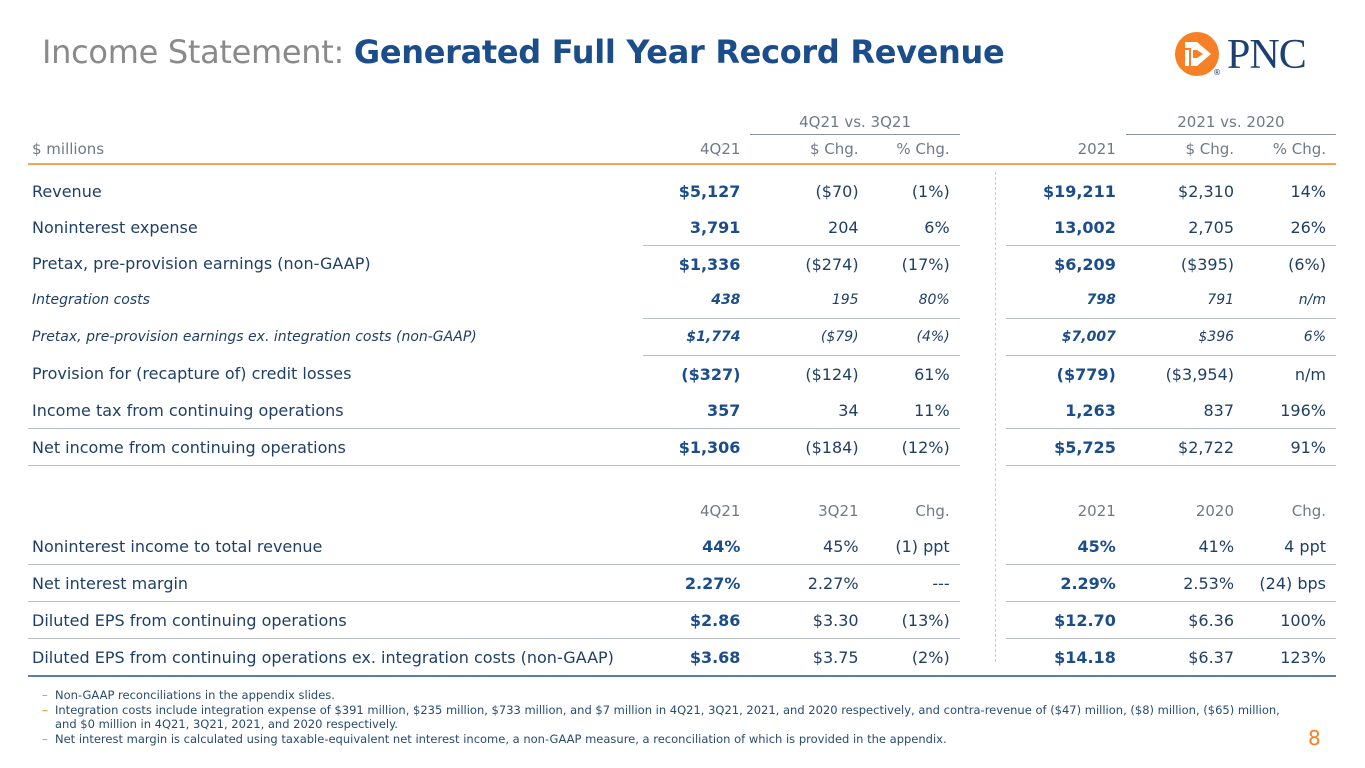  Describe the element at coordinates (1253, 54) in the screenshot. I see `pnc-logo: PNC ®` at that location.